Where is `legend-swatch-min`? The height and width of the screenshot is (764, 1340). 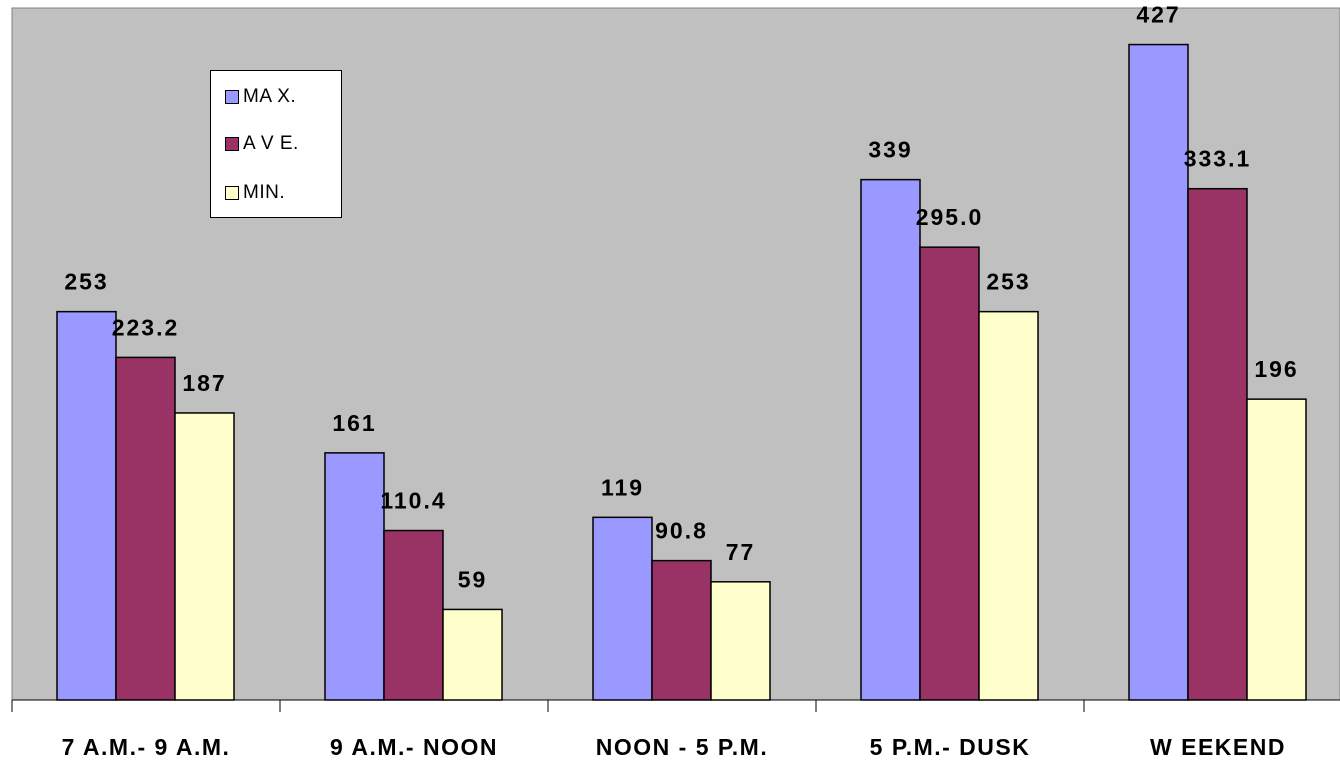
legend-swatch-min is located at coordinates (232, 193).